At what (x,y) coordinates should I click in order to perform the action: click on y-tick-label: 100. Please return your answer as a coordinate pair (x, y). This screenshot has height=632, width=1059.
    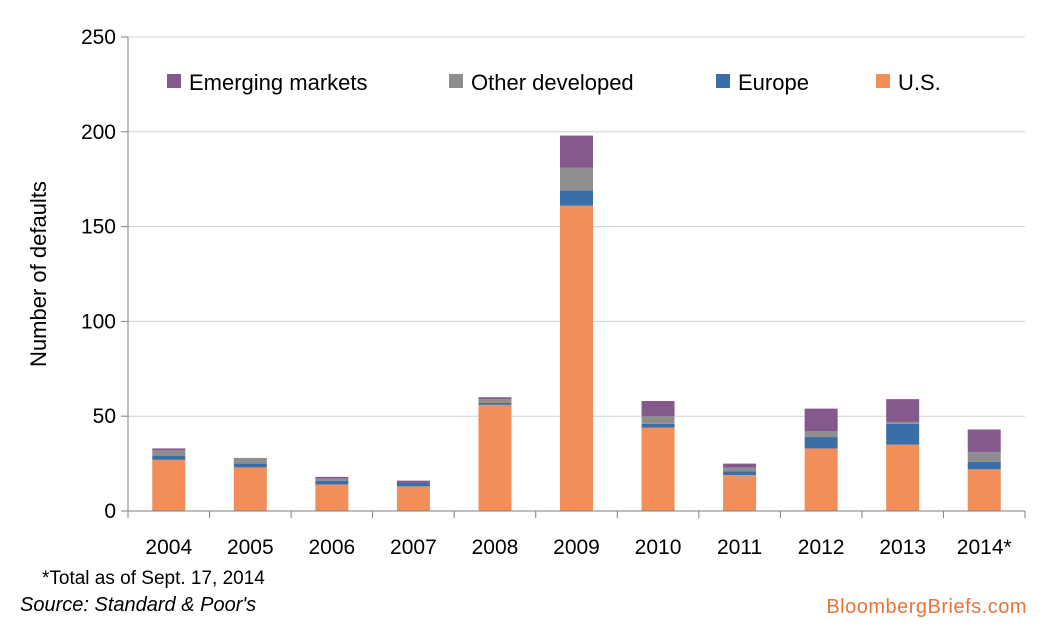
    Looking at the image, I should click on (98, 321).